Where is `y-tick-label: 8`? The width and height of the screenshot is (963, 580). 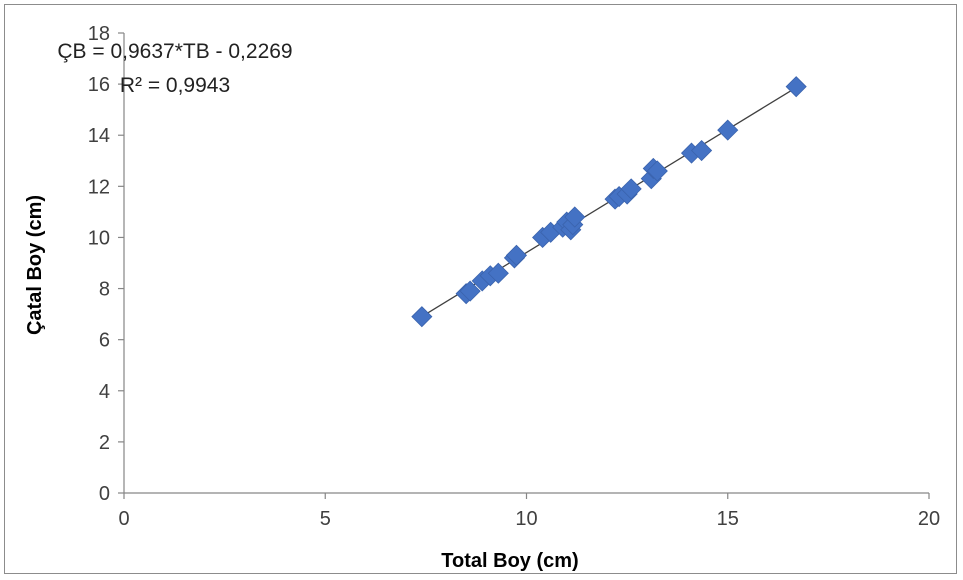
y-tick-label: 8 is located at coordinates (104, 290).